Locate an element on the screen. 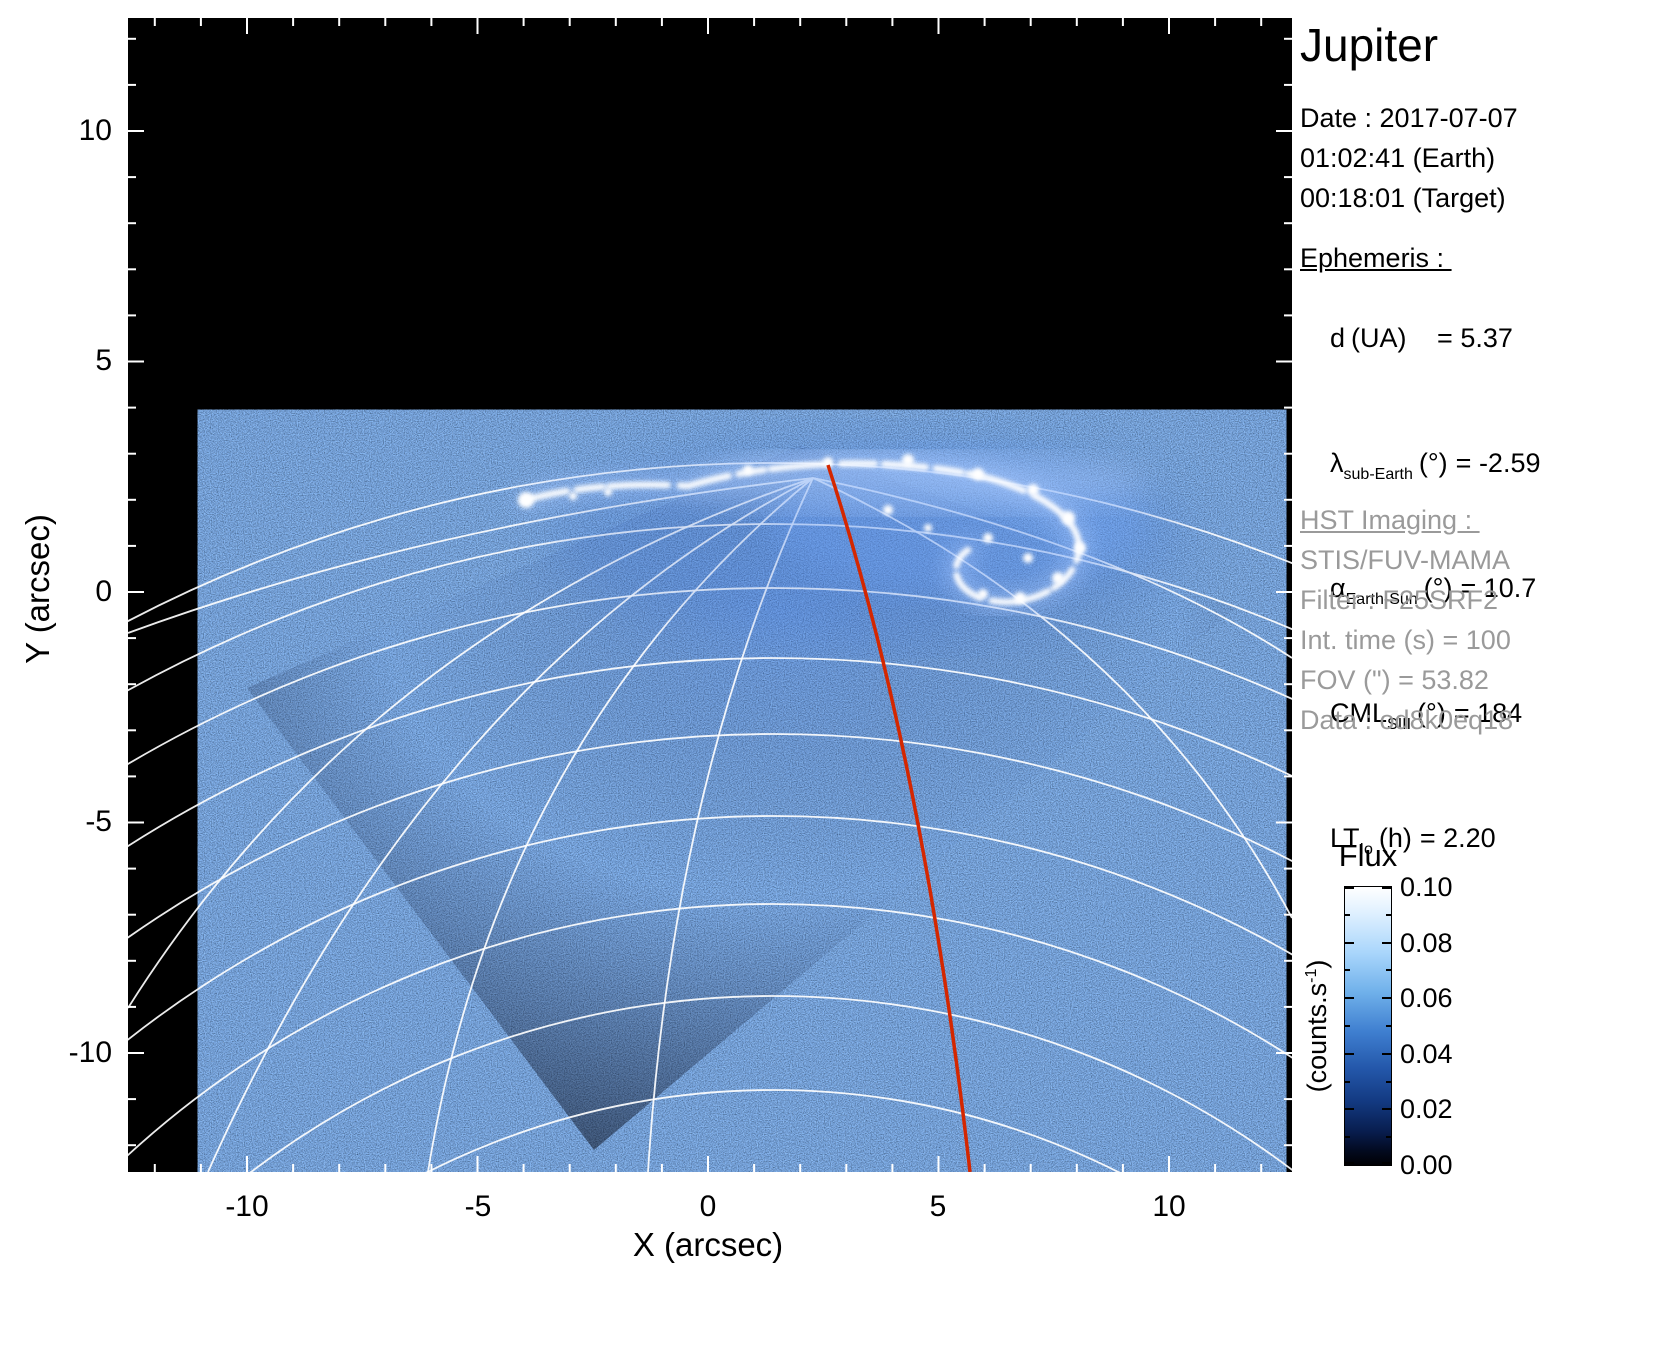 The image size is (1677, 1367). auroral-oval is located at coordinates (851, 538).